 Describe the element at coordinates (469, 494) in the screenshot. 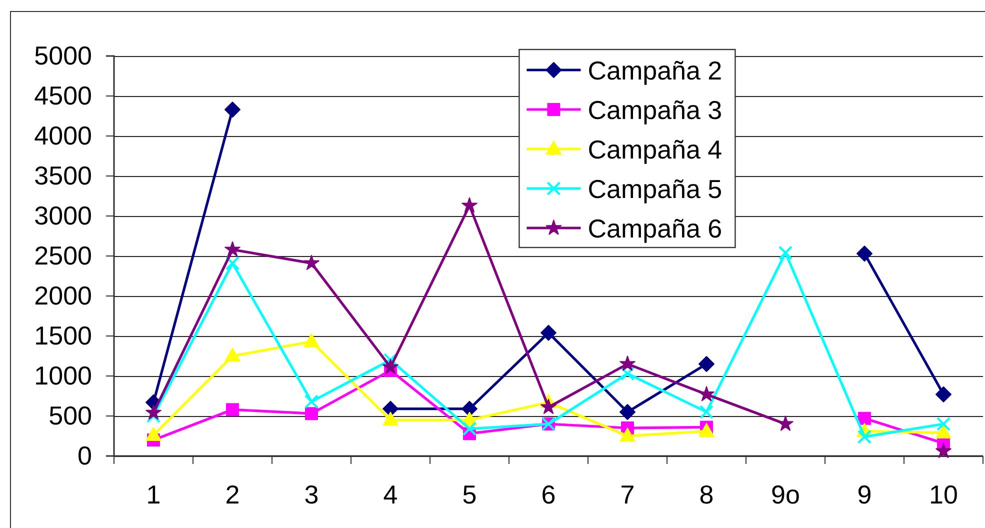

I see `x-tick-label: 5` at that location.